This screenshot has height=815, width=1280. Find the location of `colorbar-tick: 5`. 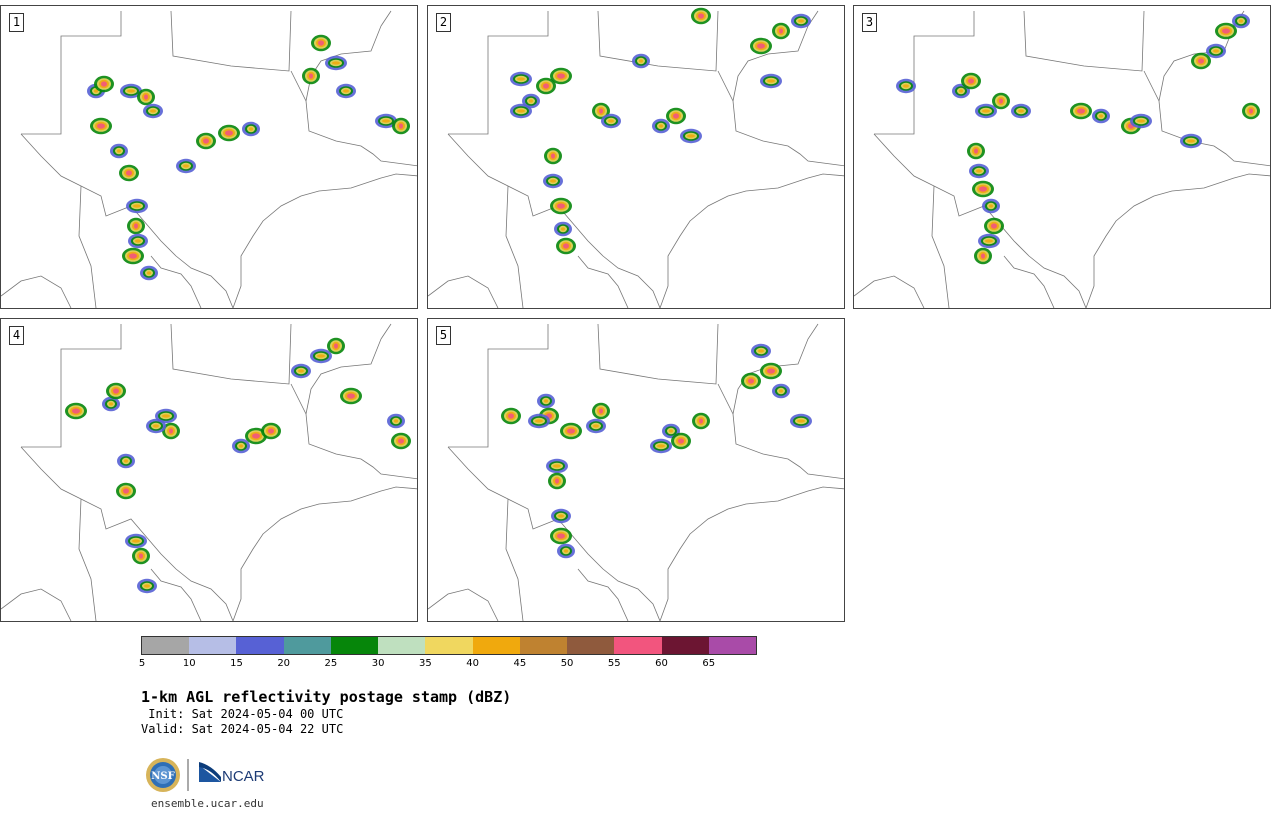

colorbar-tick: 5 is located at coordinates (142, 663).